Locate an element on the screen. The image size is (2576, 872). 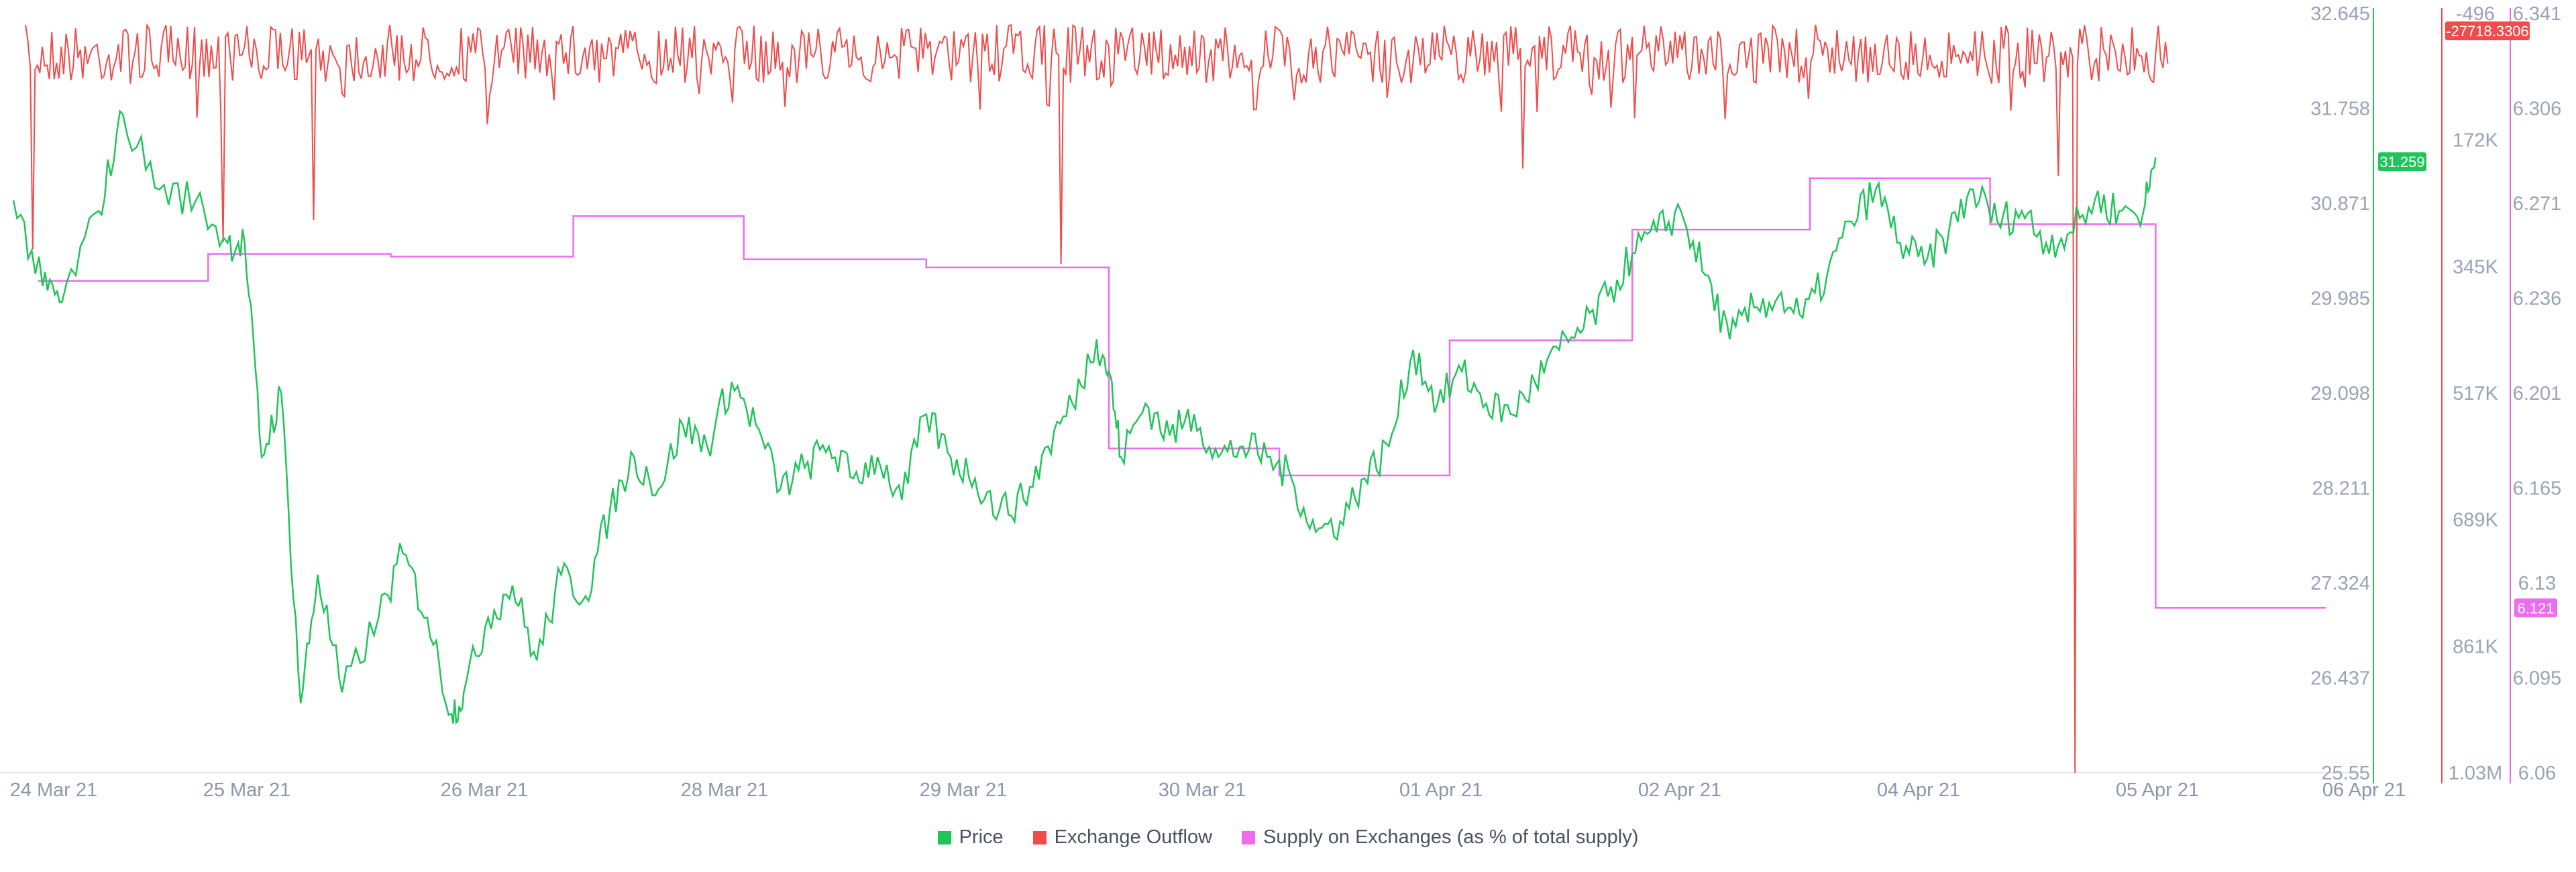
supply-tick-label: 6.06 is located at coordinates (2537, 773).